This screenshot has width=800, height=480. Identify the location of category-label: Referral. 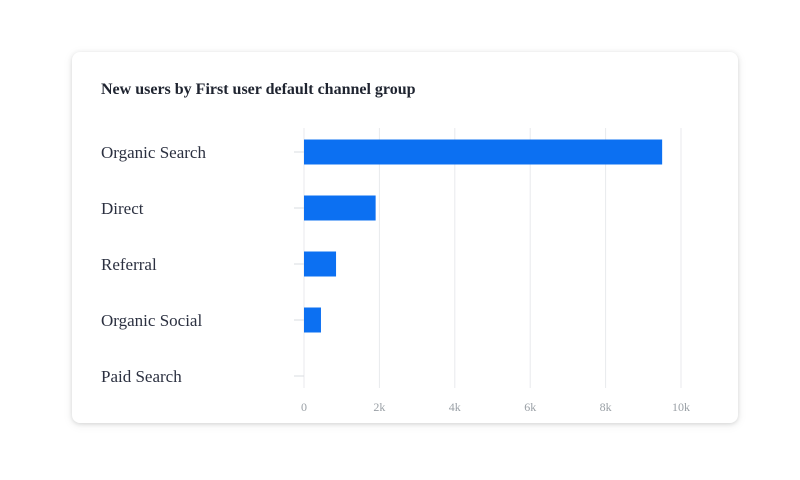
(129, 264).